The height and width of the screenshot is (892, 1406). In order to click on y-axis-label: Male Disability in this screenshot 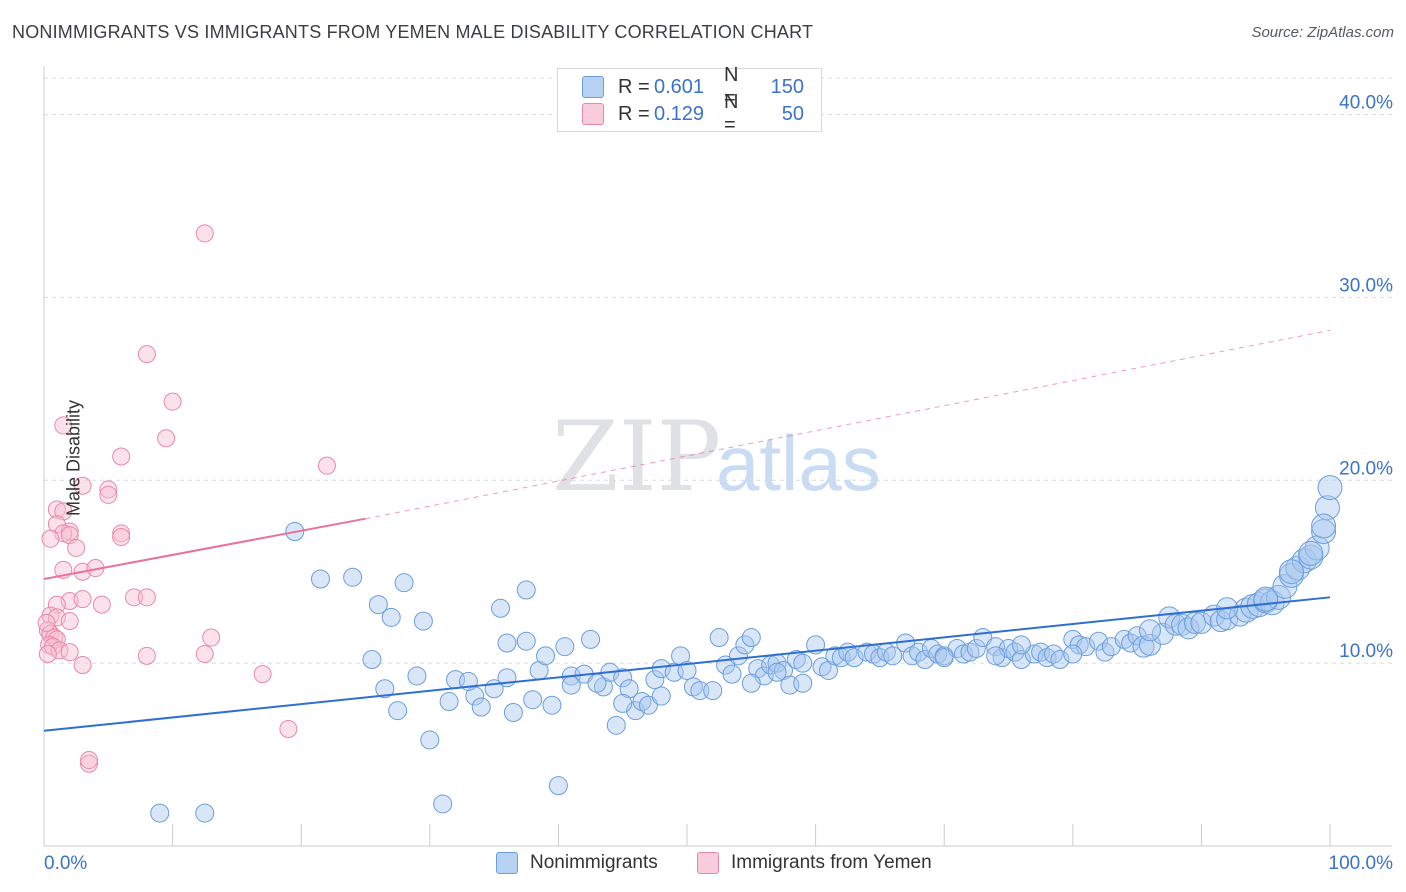, I will do `click(73, 458)`.